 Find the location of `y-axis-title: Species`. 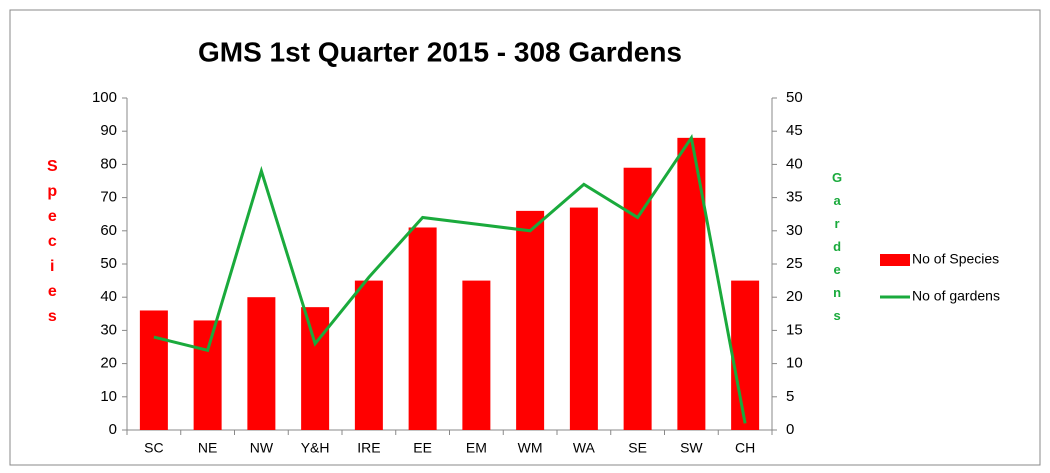

y-axis-title: Species is located at coordinates (52, 245).